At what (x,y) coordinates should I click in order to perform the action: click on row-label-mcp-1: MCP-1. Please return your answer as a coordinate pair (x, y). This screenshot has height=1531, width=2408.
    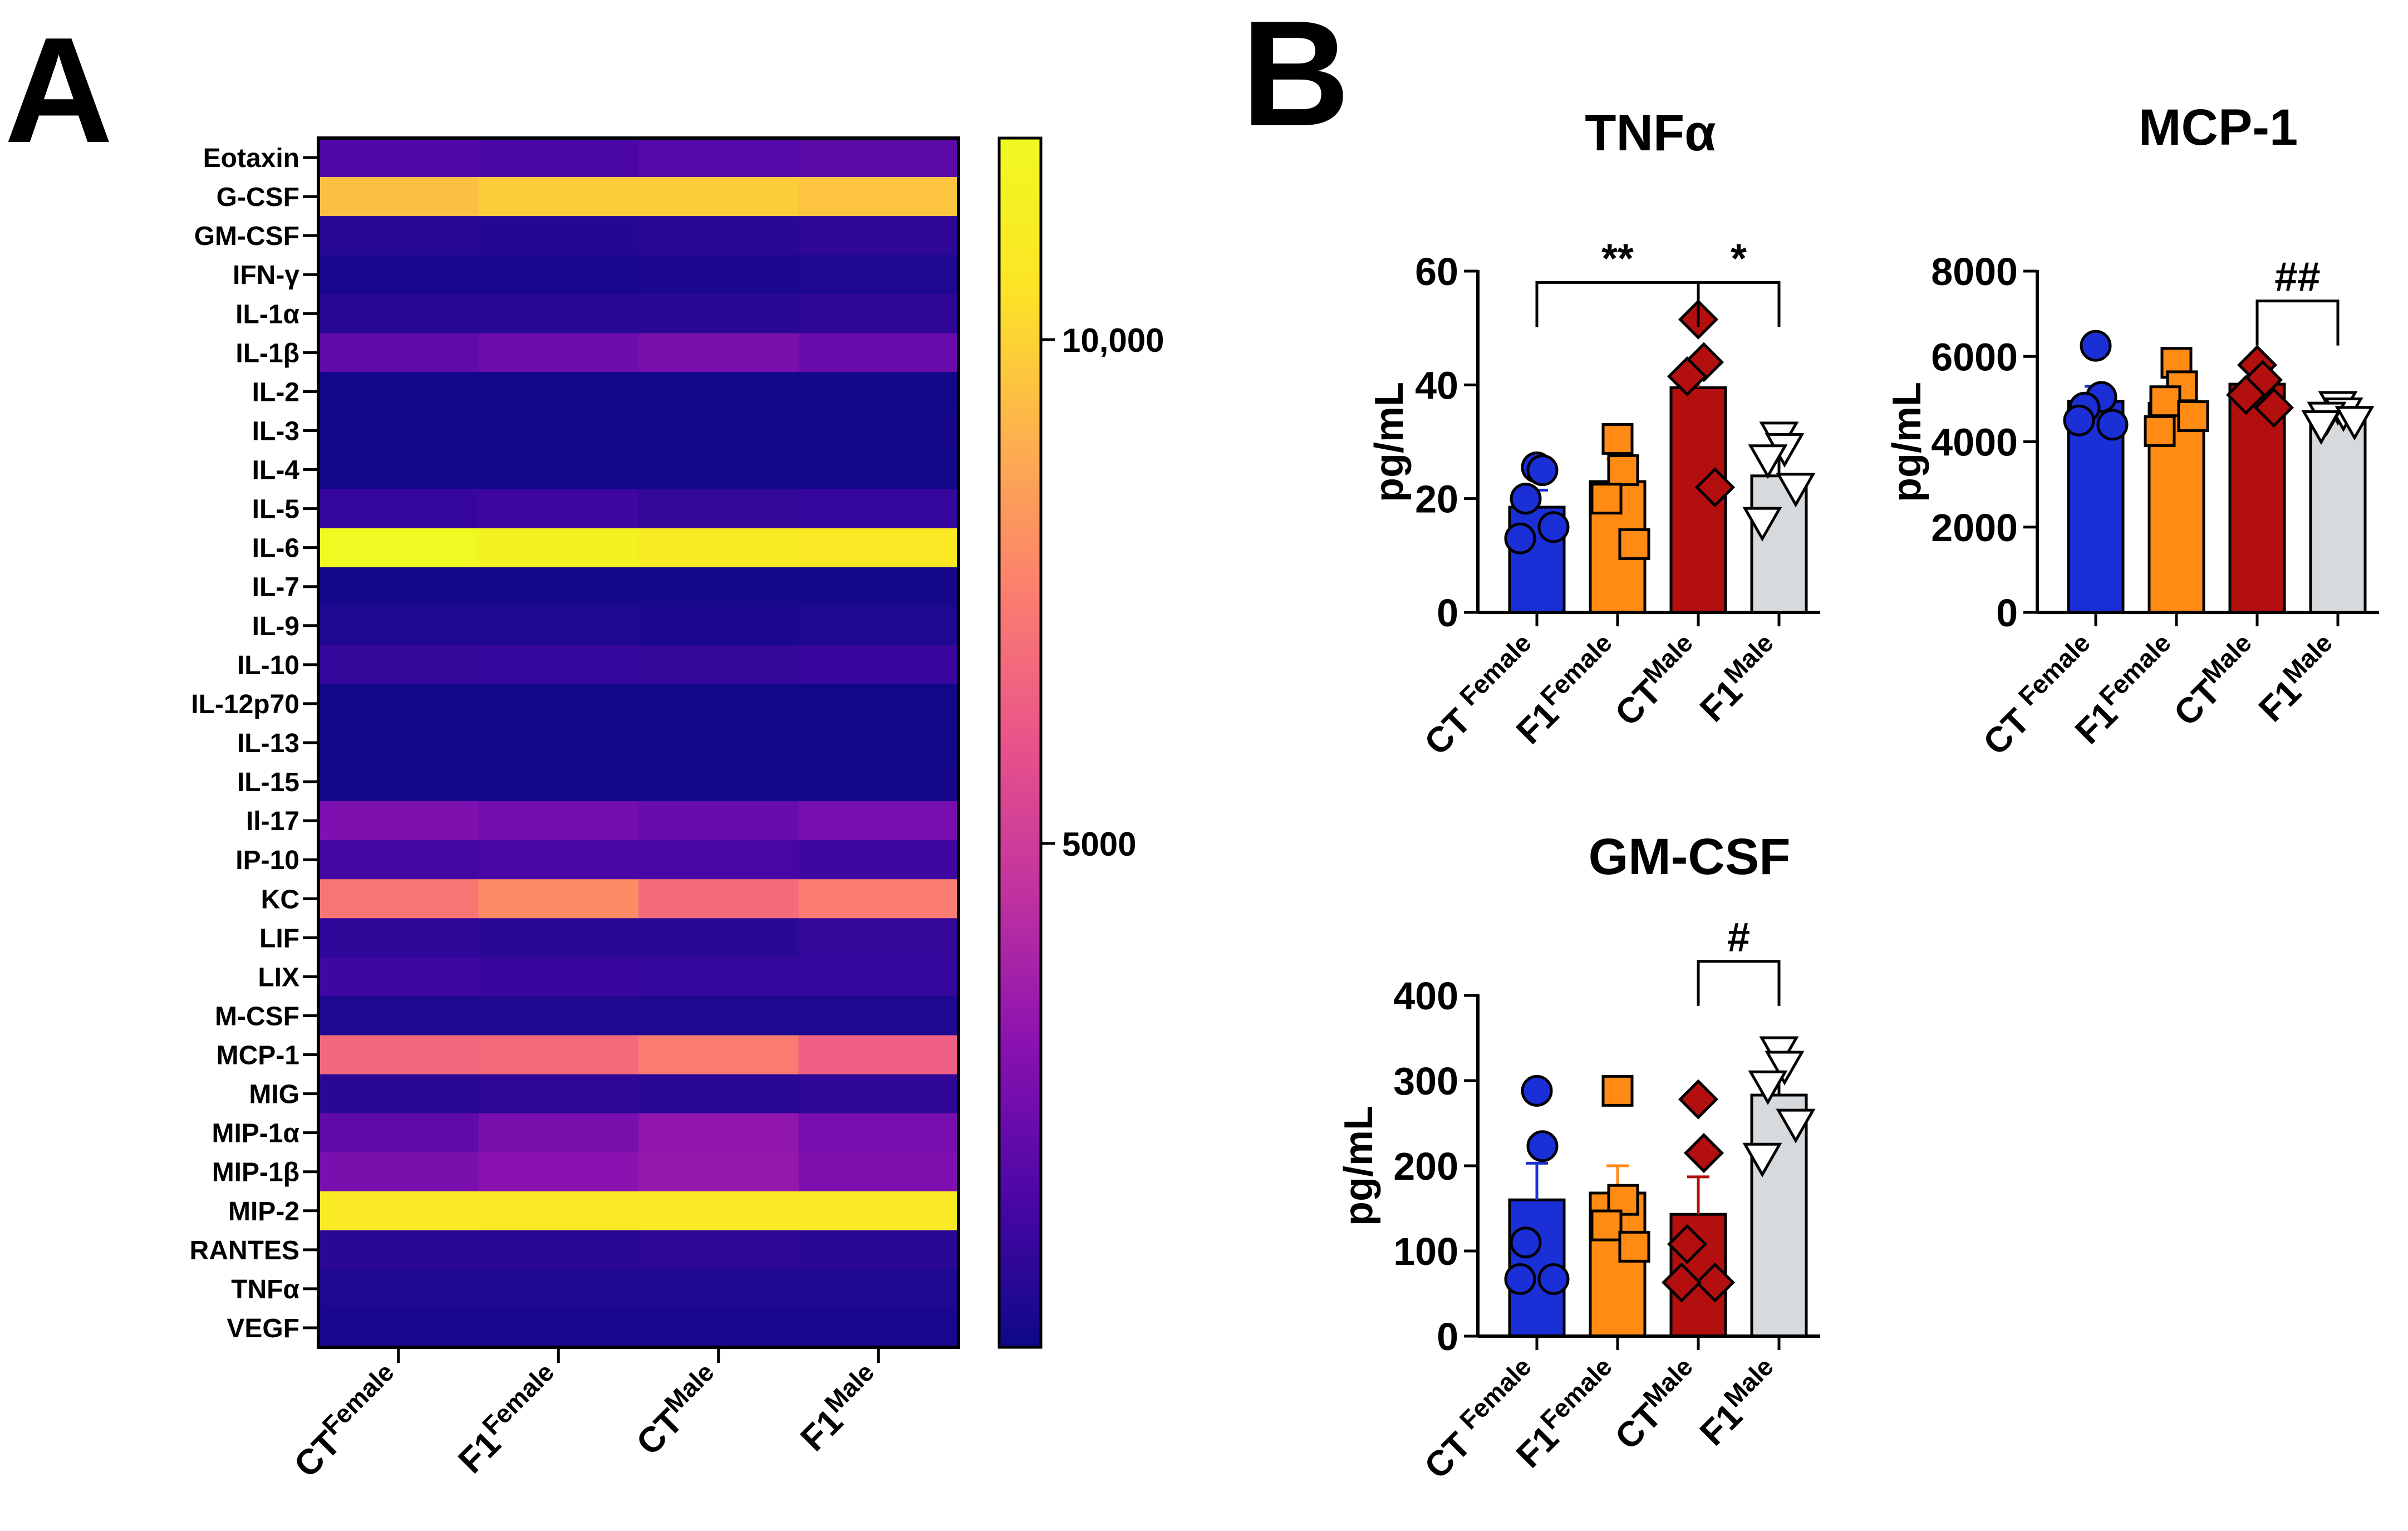
    Looking at the image, I should click on (258, 1056).